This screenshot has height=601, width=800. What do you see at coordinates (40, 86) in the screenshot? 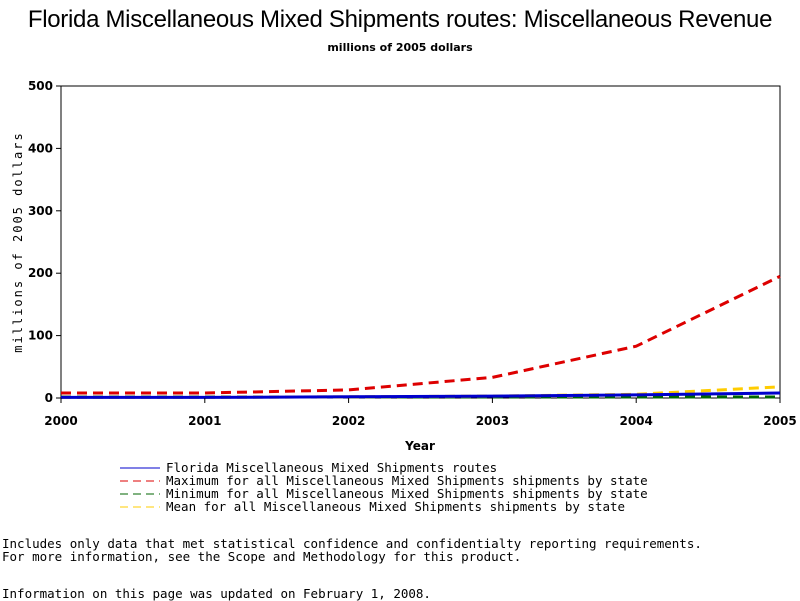
I see `y-tick-label: 500` at bounding box center [40, 86].